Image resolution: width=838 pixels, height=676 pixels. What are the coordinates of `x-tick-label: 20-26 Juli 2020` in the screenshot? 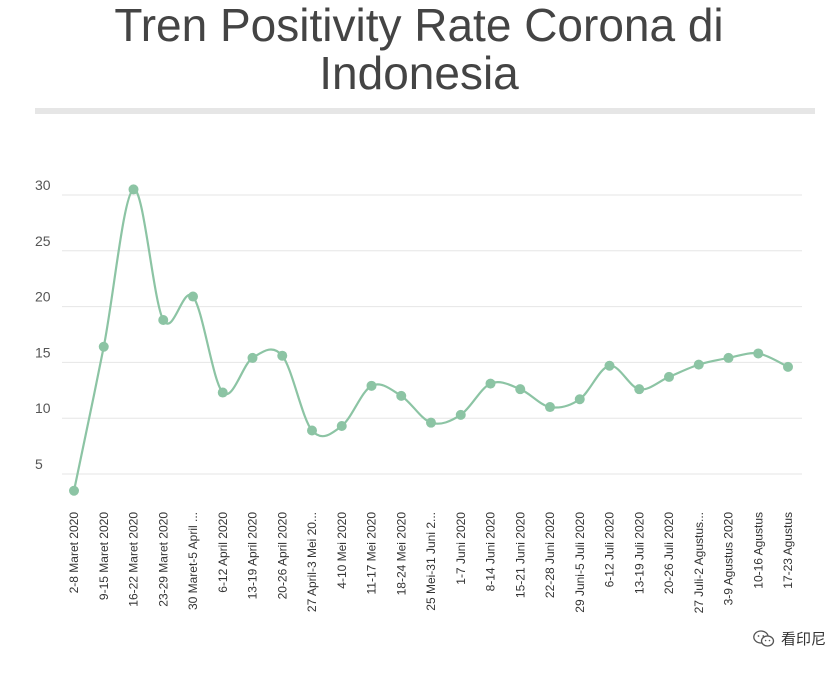 It's located at (669, 553).